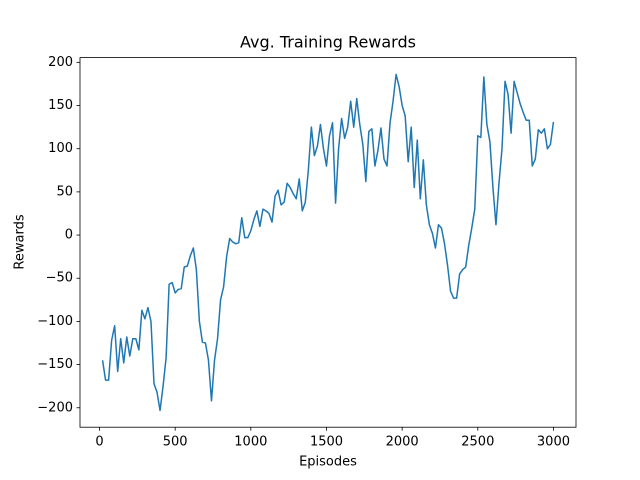 The height and width of the screenshot is (480, 640). Describe the element at coordinates (175, 442) in the screenshot. I see `x-tick-label: 500` at that location.